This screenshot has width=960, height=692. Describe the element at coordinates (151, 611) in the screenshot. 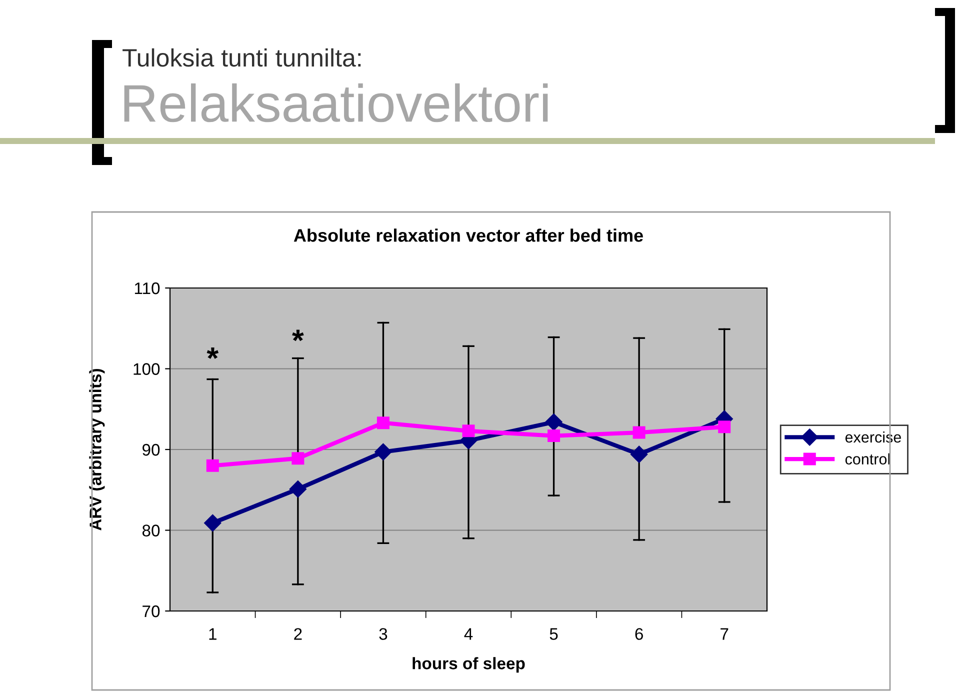

I see `y-tick-label: 70` at that location.